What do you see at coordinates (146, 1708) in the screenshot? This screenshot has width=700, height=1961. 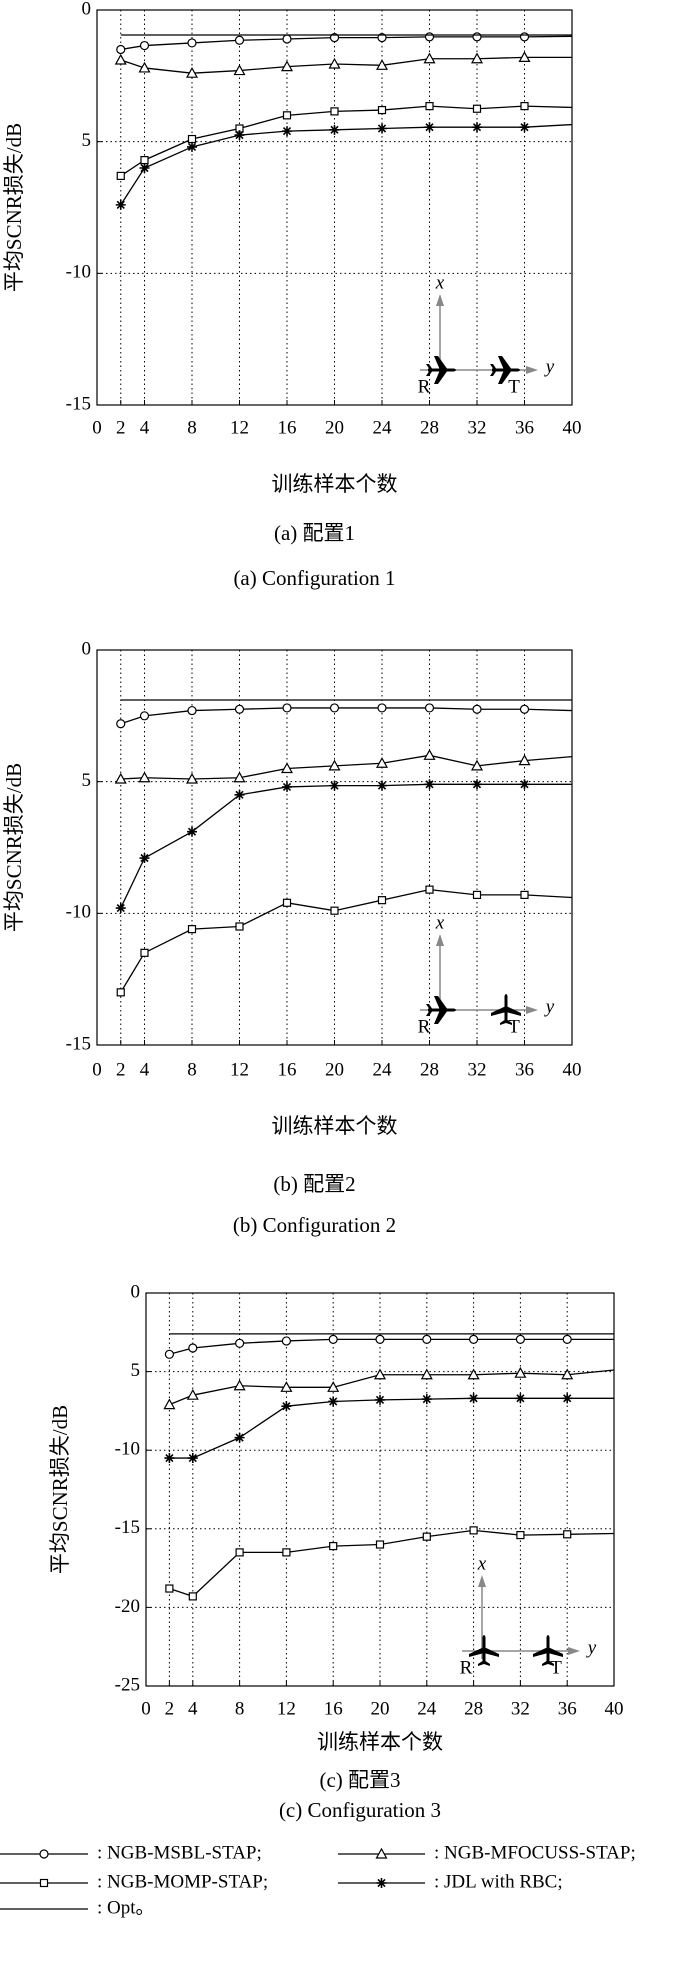 I see `x-tick-label: 0` at bounding box center [146, 1708].